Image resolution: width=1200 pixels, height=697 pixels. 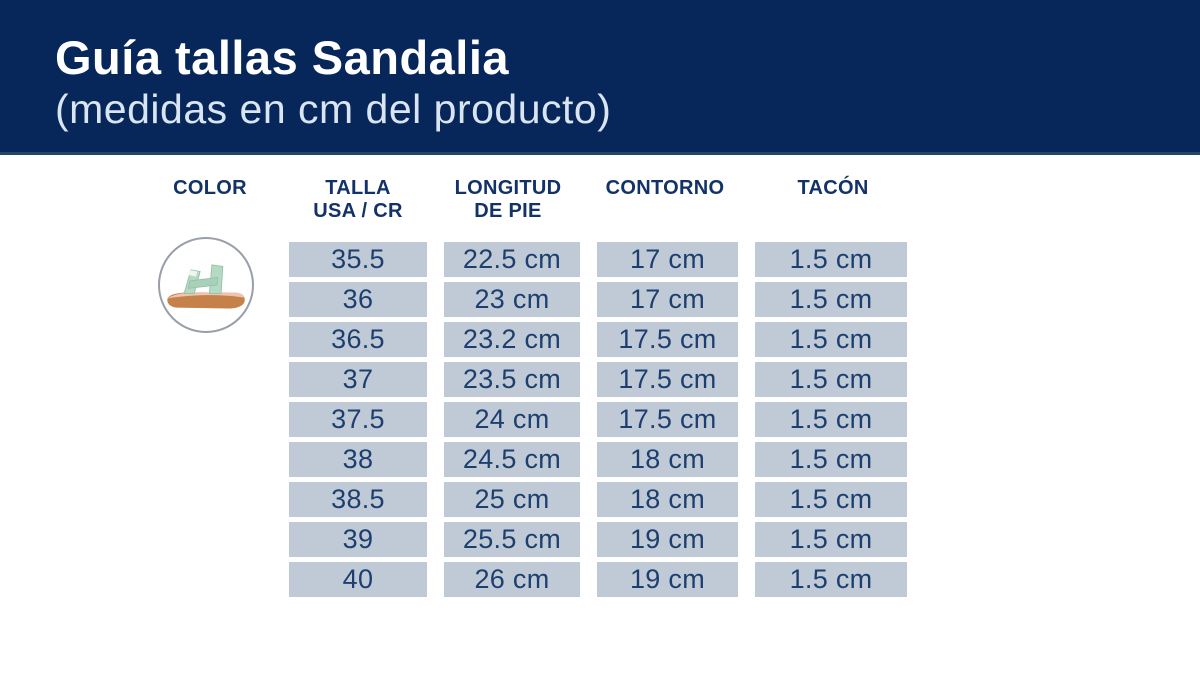 I want to click on talla-cell: 39, so click(x=358, y=539).